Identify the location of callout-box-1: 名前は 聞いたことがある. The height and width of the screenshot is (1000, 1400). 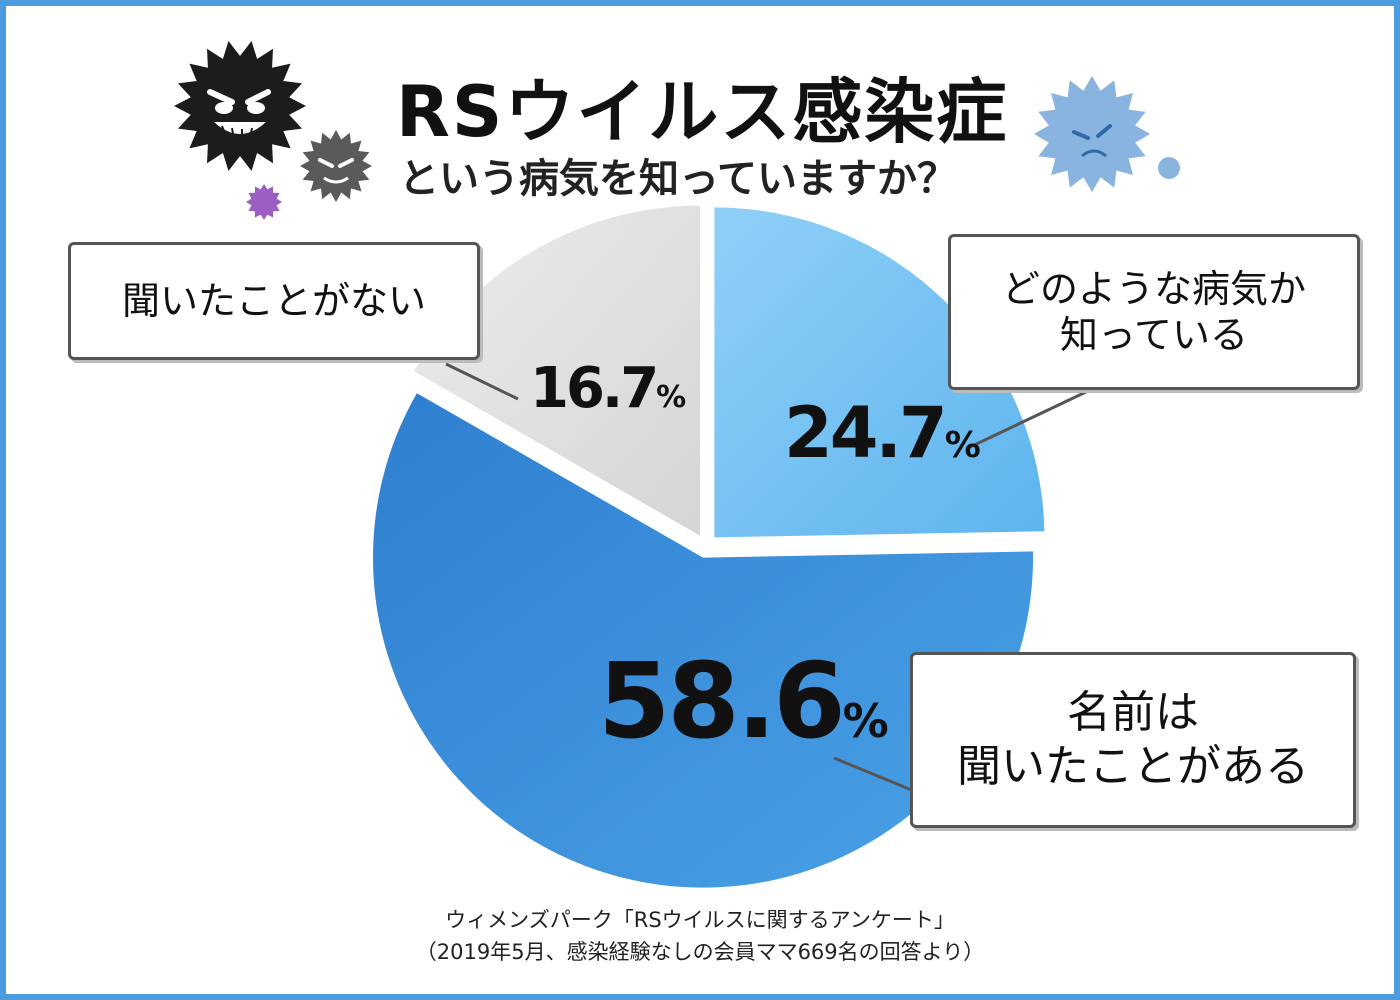
(1133, 740).